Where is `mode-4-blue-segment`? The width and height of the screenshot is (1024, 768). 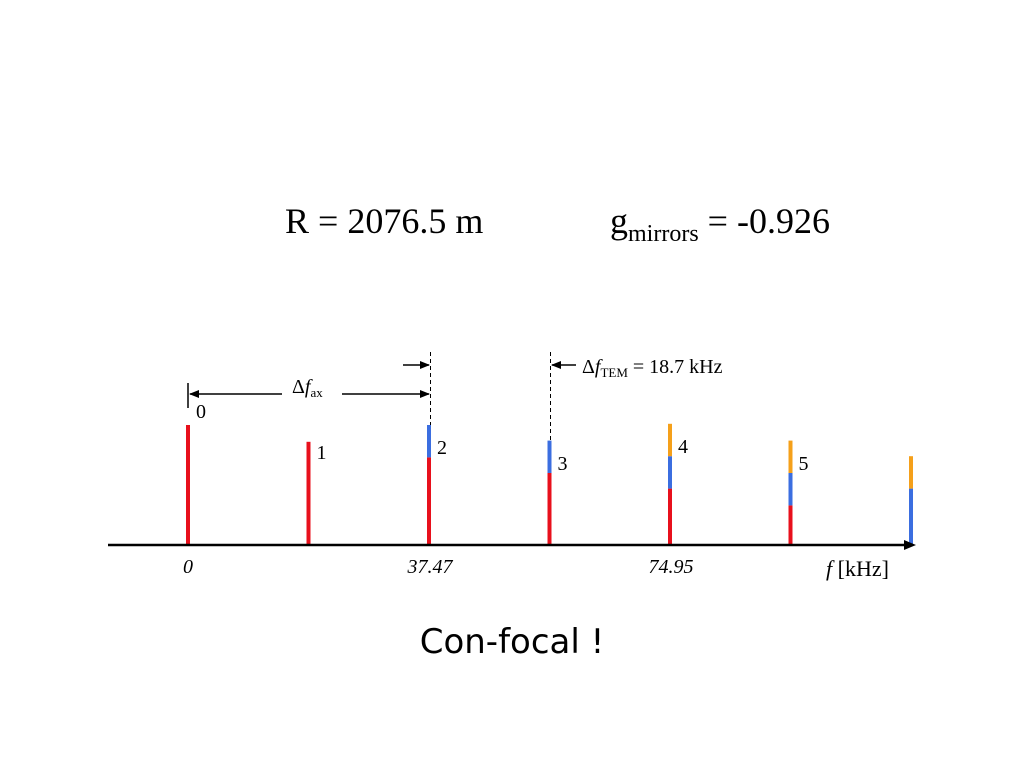 mode-4-blue-segment is located at coordinates (670, 472).